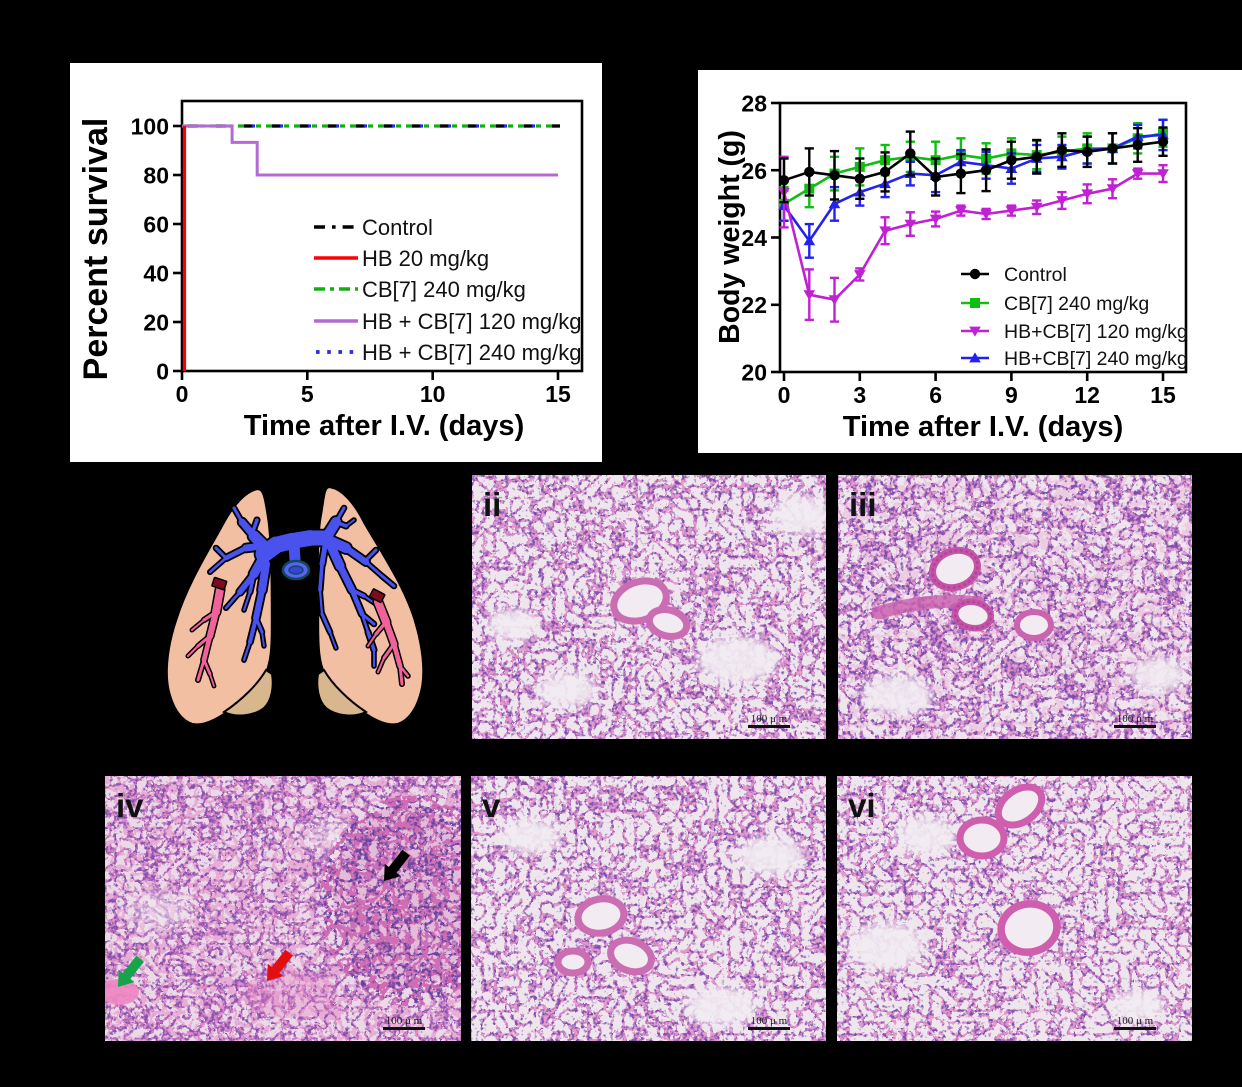 This screenshot has width=1242, height=1087. I want to click on svg-text: 3, so click(859, 395).